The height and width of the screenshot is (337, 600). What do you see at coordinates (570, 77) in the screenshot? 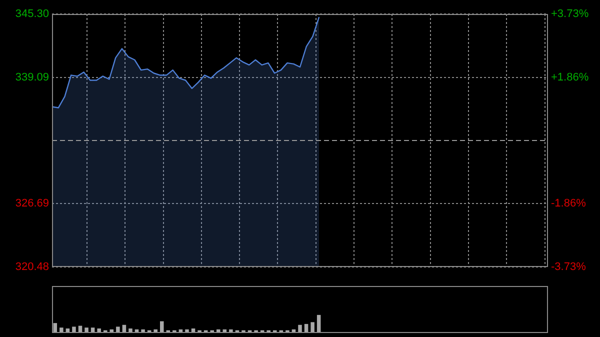
I see `y2-tick-label: +1.86%` at bounding box center [570, 77].